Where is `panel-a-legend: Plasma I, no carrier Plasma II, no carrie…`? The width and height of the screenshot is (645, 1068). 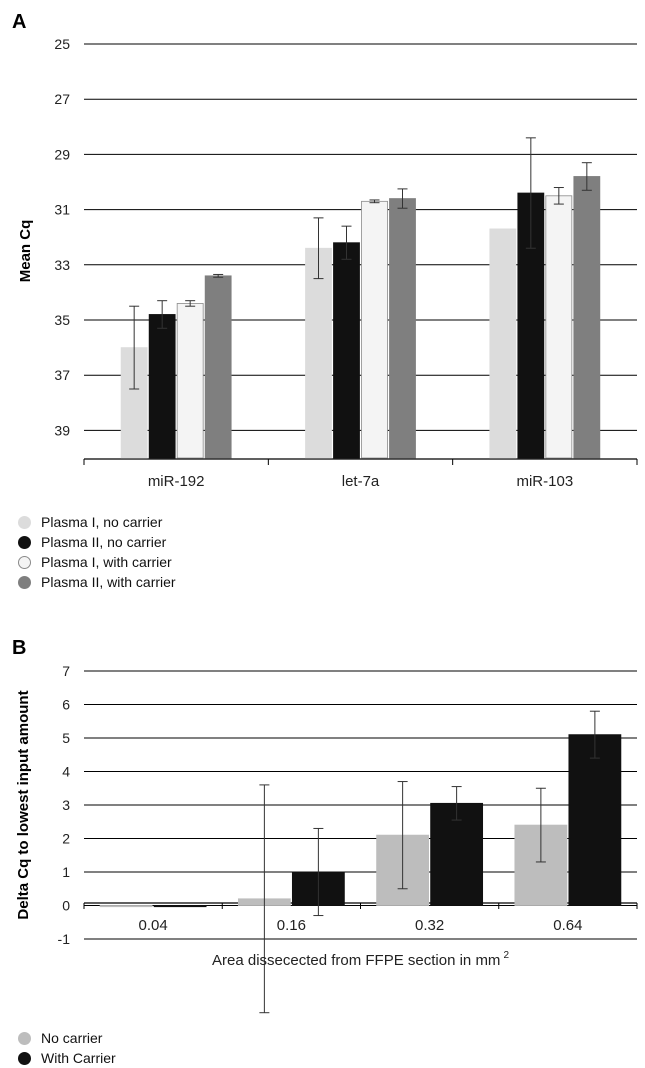
panel-a-legend: Plasma I, no carrier Plasma II, no carrie… is located at coordinates (97, 552).